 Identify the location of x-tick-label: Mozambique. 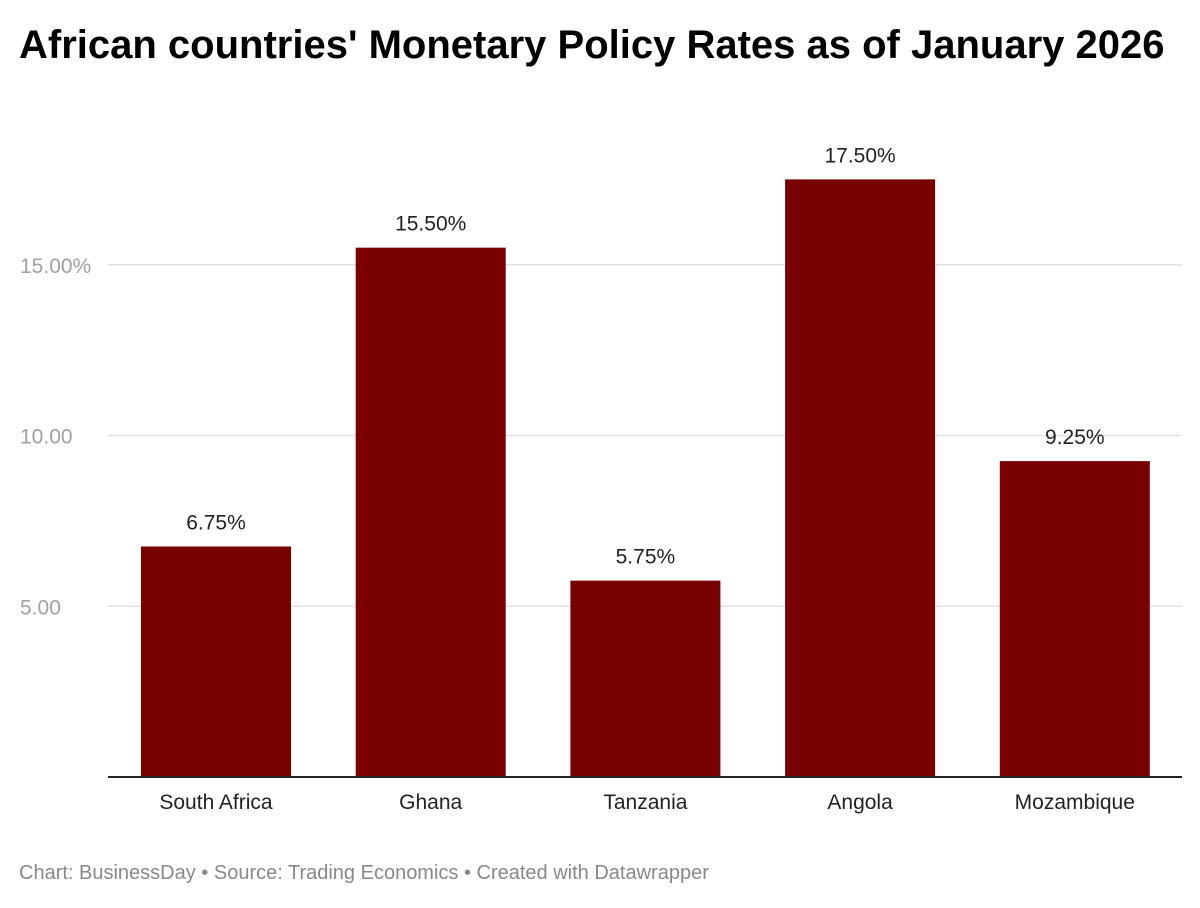
(1075, 802).